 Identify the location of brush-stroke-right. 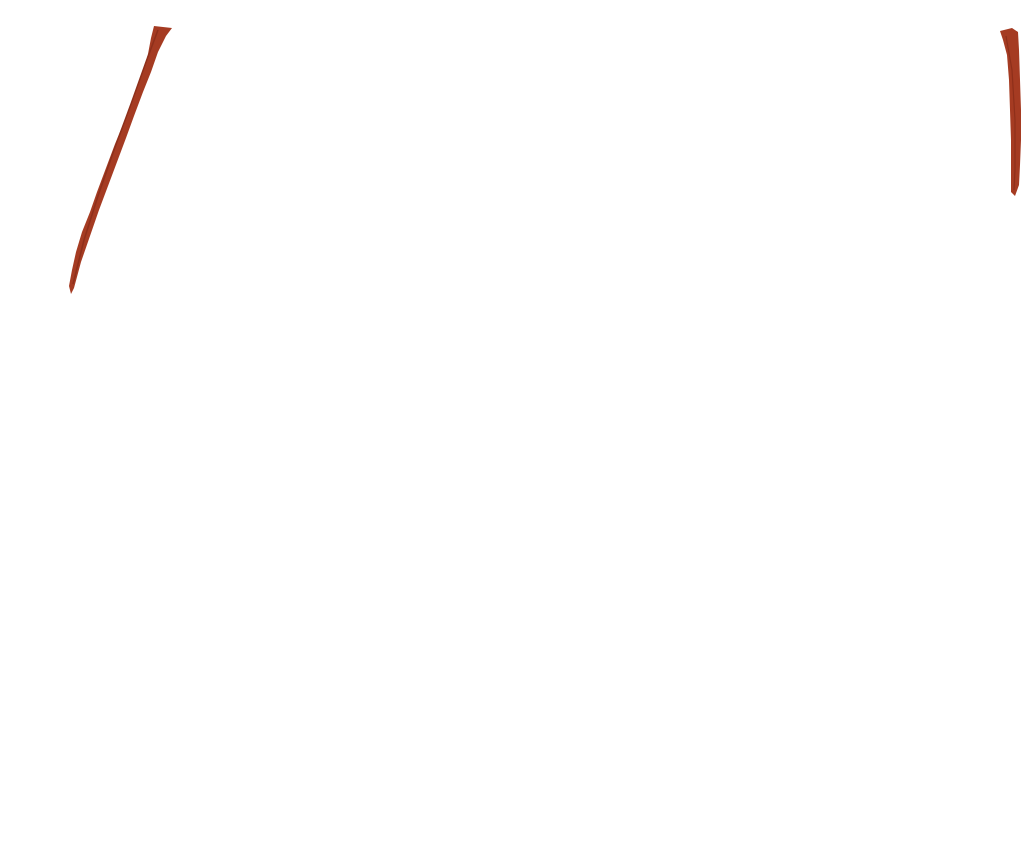
(1010, 112).